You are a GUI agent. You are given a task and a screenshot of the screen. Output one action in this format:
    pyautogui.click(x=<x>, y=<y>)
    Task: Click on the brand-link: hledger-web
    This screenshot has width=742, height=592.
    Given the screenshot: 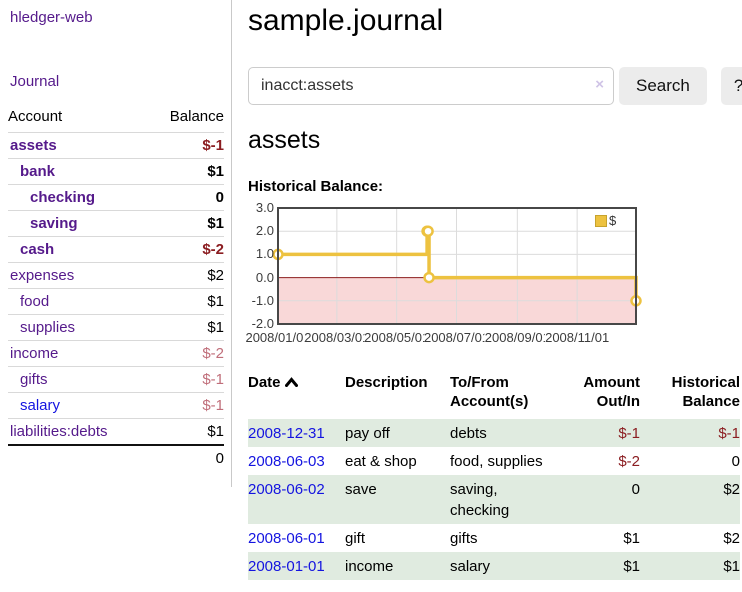 What is the action you would take?
    pyautogui.click(x=117, y=17)
    